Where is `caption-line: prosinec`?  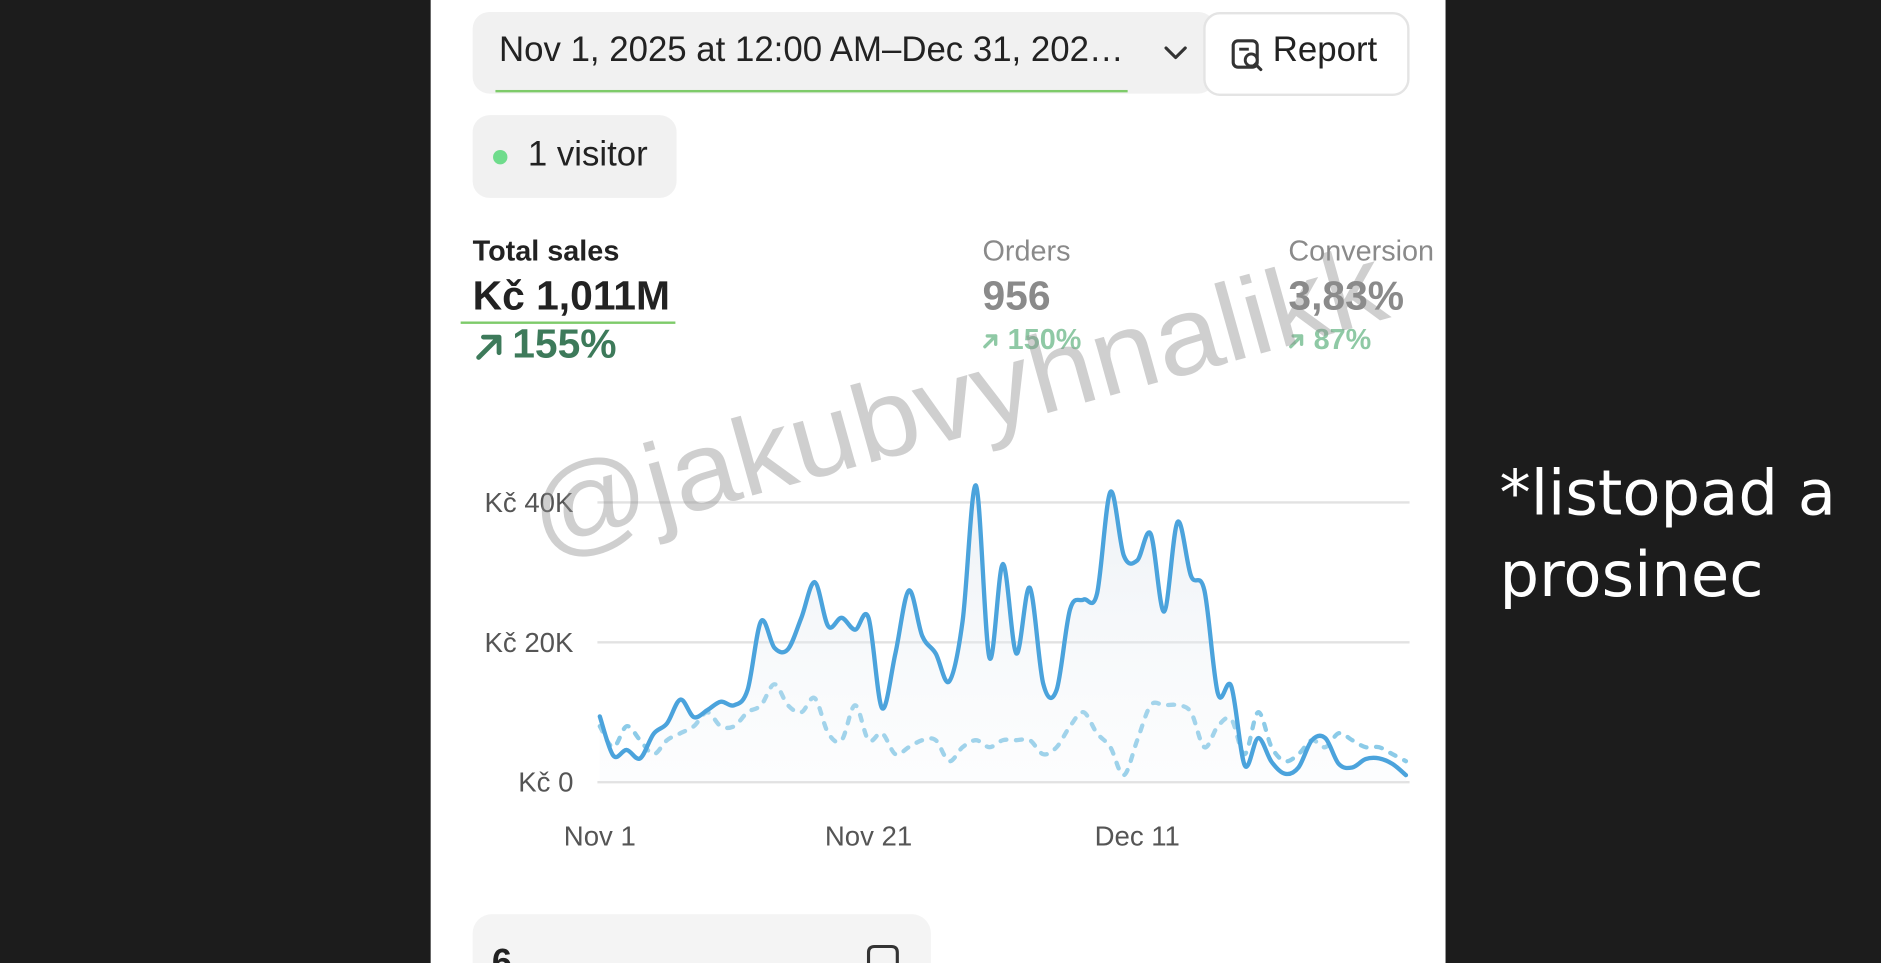 caption-line: prosinec is located at coordinates (1631, 575).